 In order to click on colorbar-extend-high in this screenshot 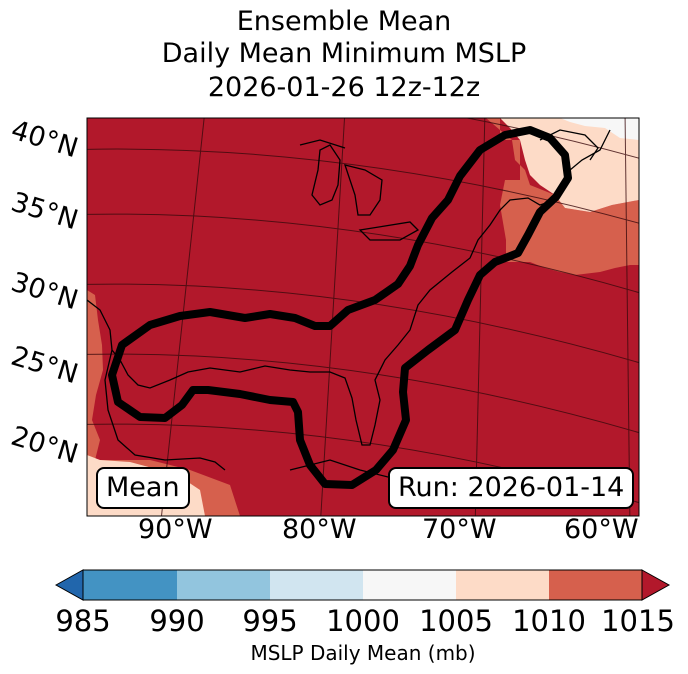, I will do `click(656, 585)`.